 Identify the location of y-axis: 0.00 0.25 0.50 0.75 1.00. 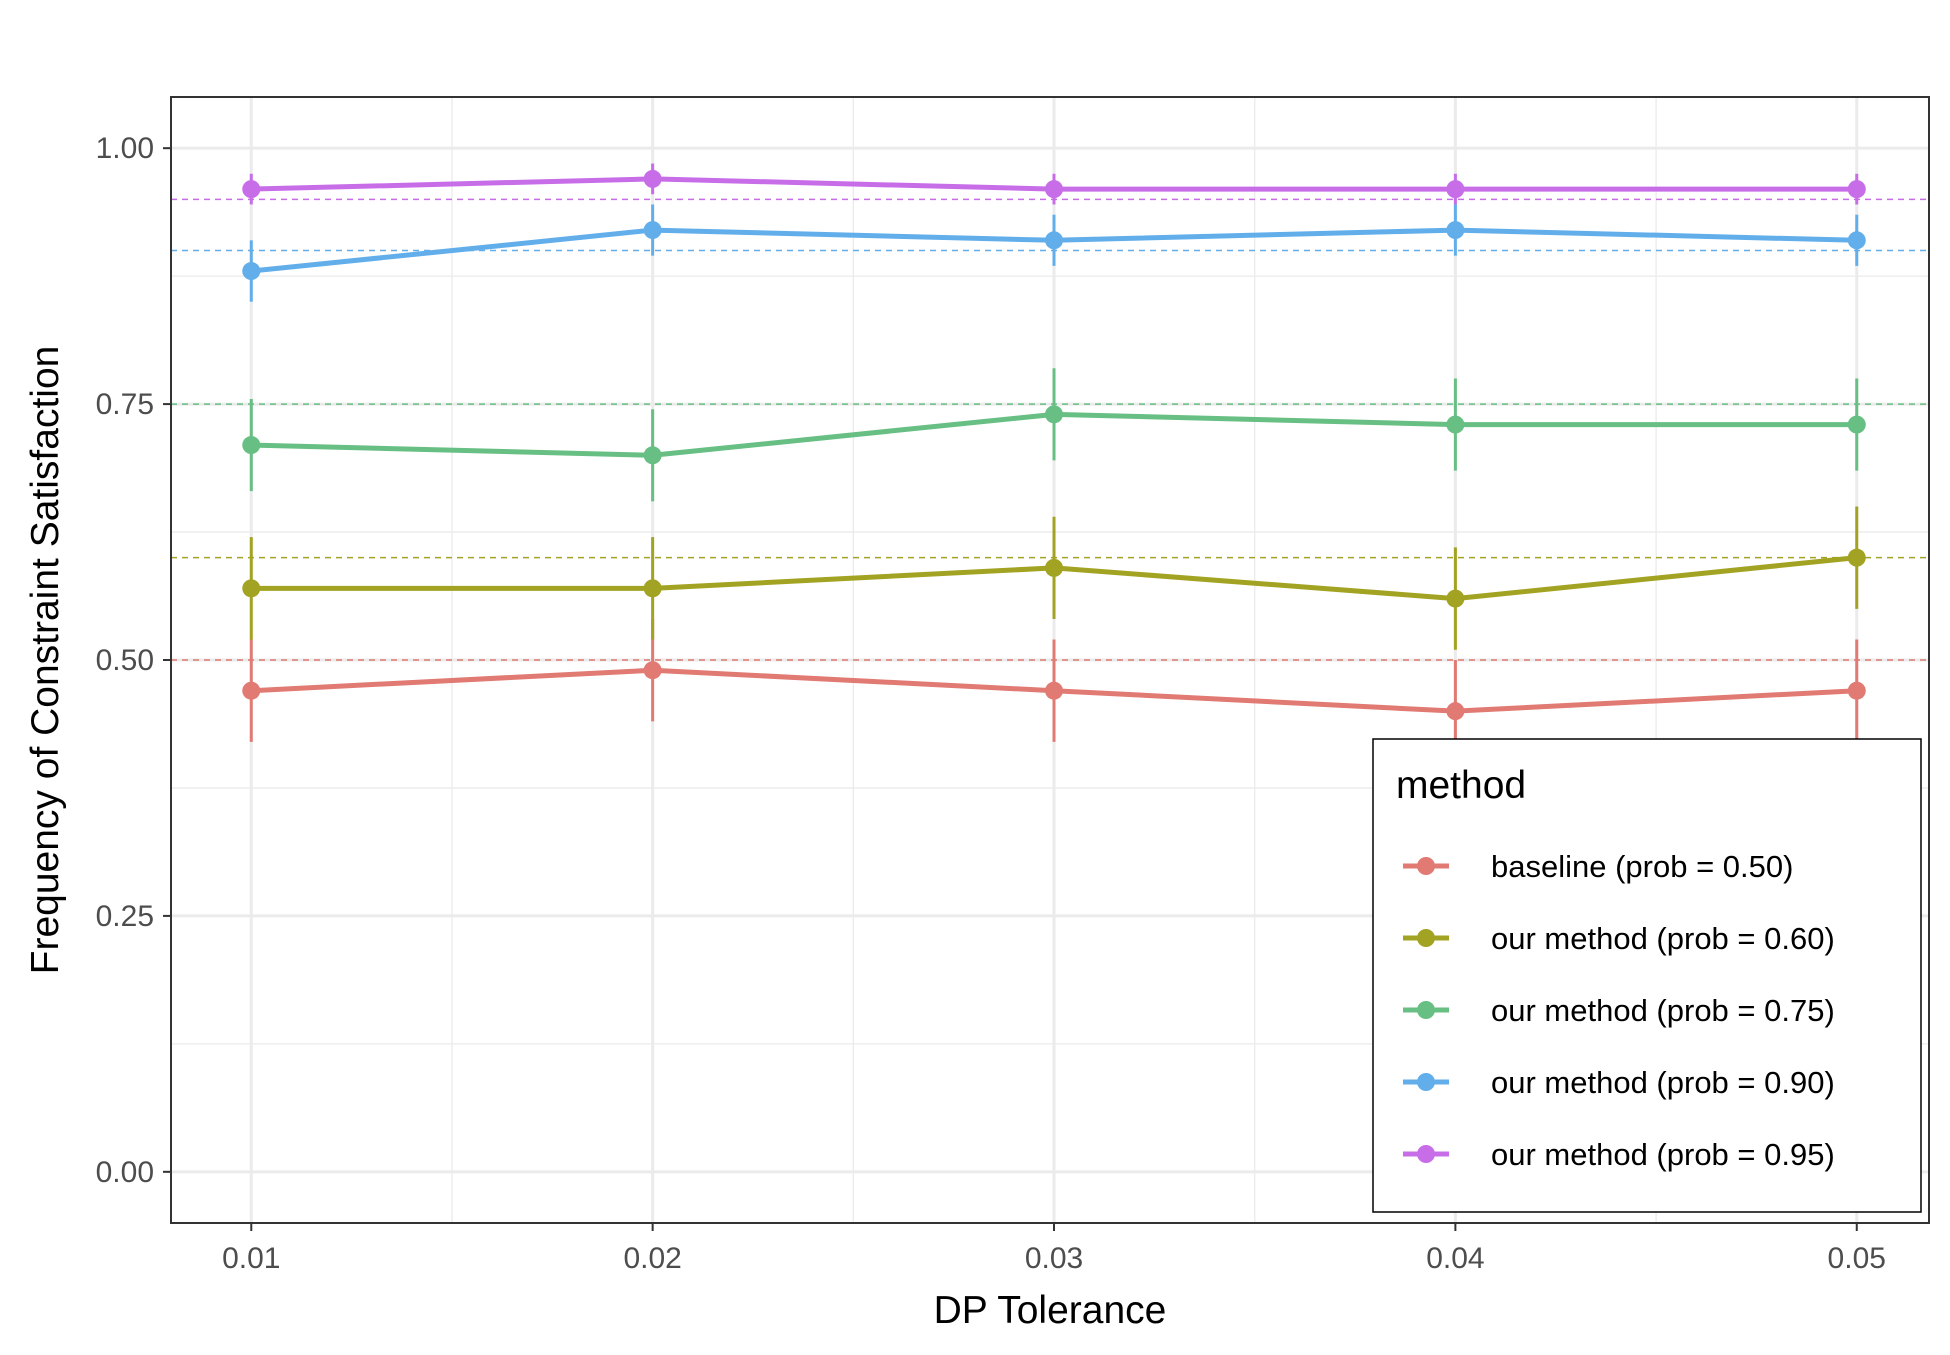
(133, 660).